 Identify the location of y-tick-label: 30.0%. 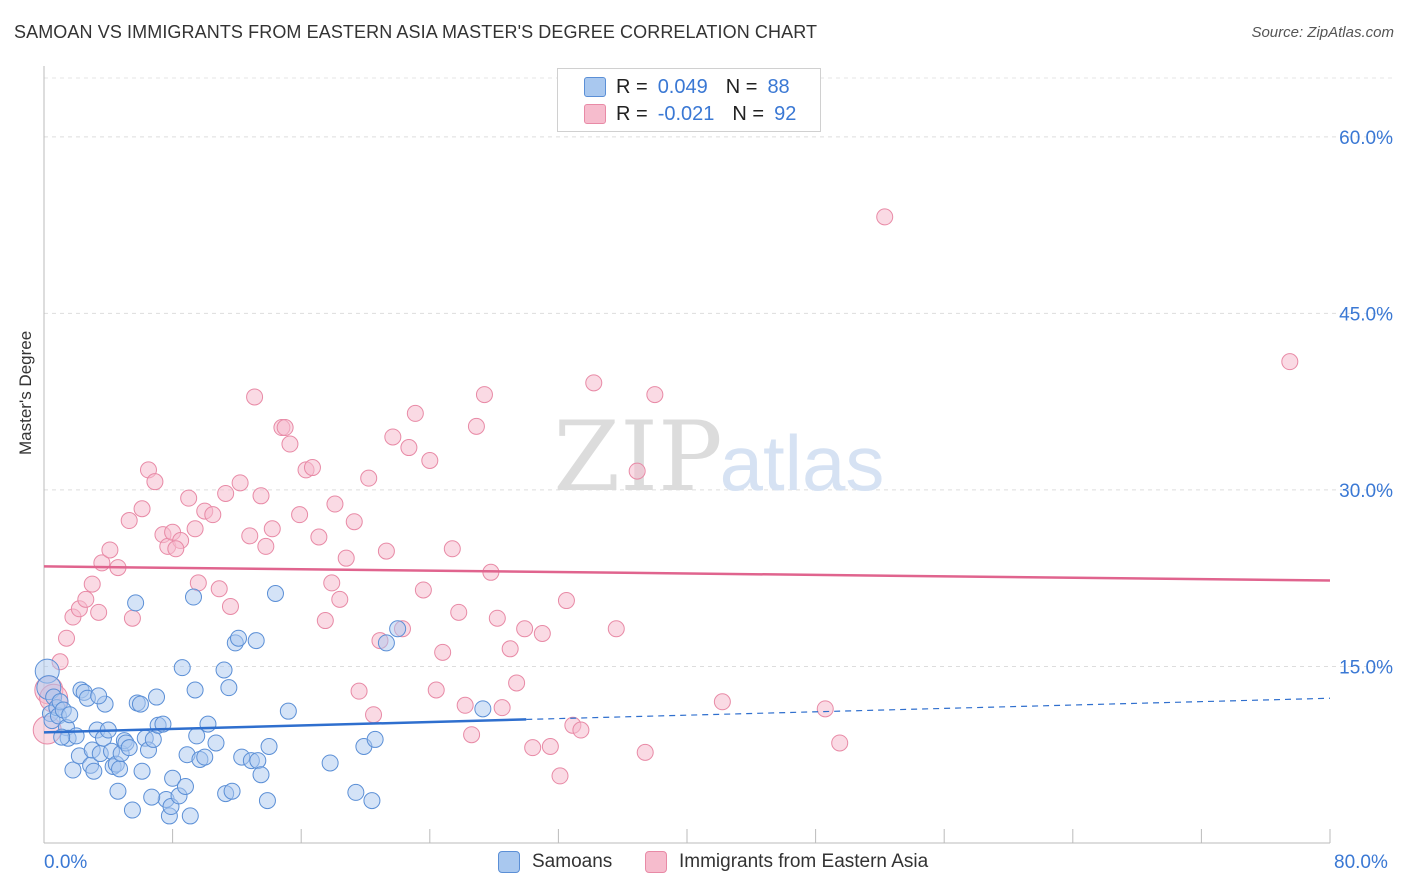
(1366, 491).